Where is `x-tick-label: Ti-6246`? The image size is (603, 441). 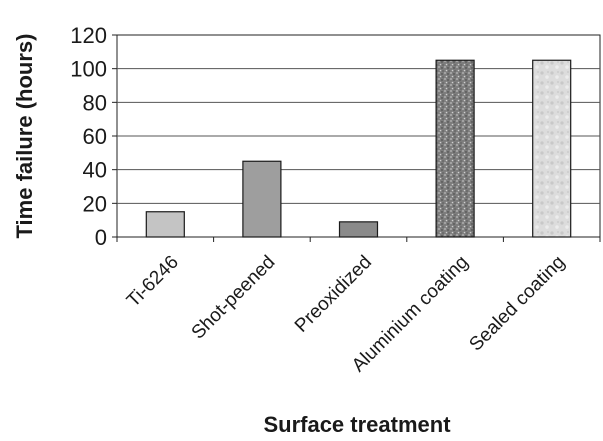
x-tick-label: Ti-6246 is located at coordinates (153, 282).